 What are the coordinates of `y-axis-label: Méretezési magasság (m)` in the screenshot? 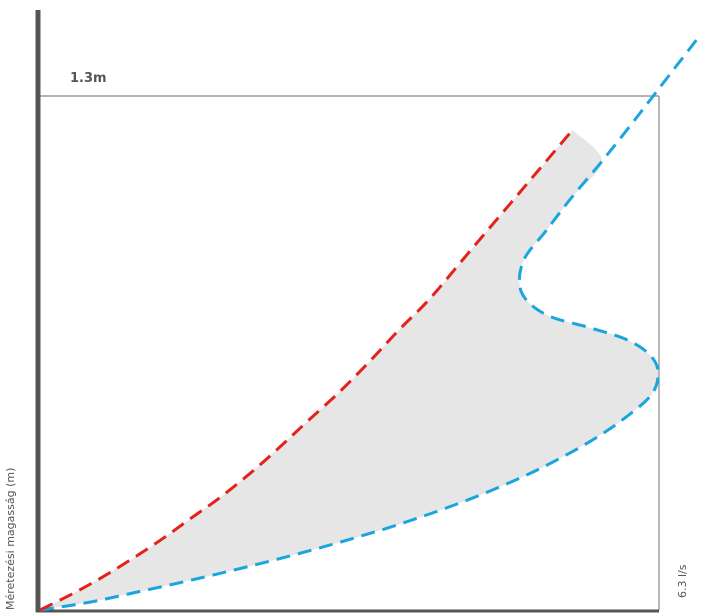 It's located at (10, 539).